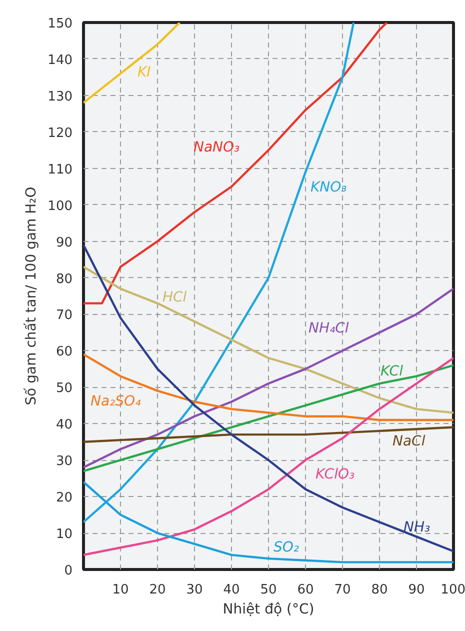 This screenshot has height=631, width=465. I want to click on series-label: NaNO₃, so click(217, 148).